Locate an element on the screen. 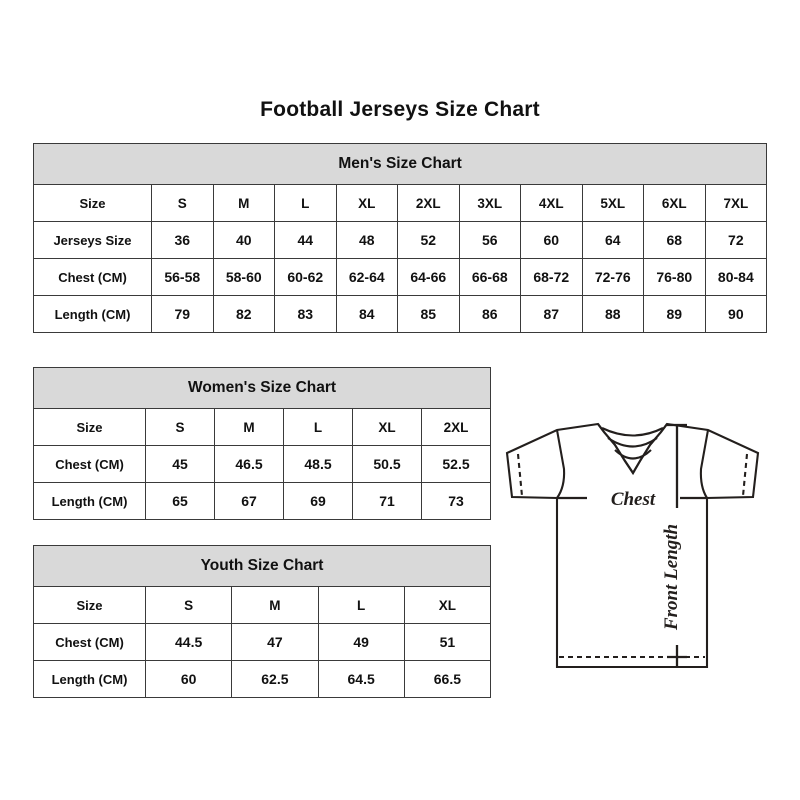 This screenshot has width=800, height=800. mens-jerseys-size-2xl: 52 is located at coordinates (428, 240).